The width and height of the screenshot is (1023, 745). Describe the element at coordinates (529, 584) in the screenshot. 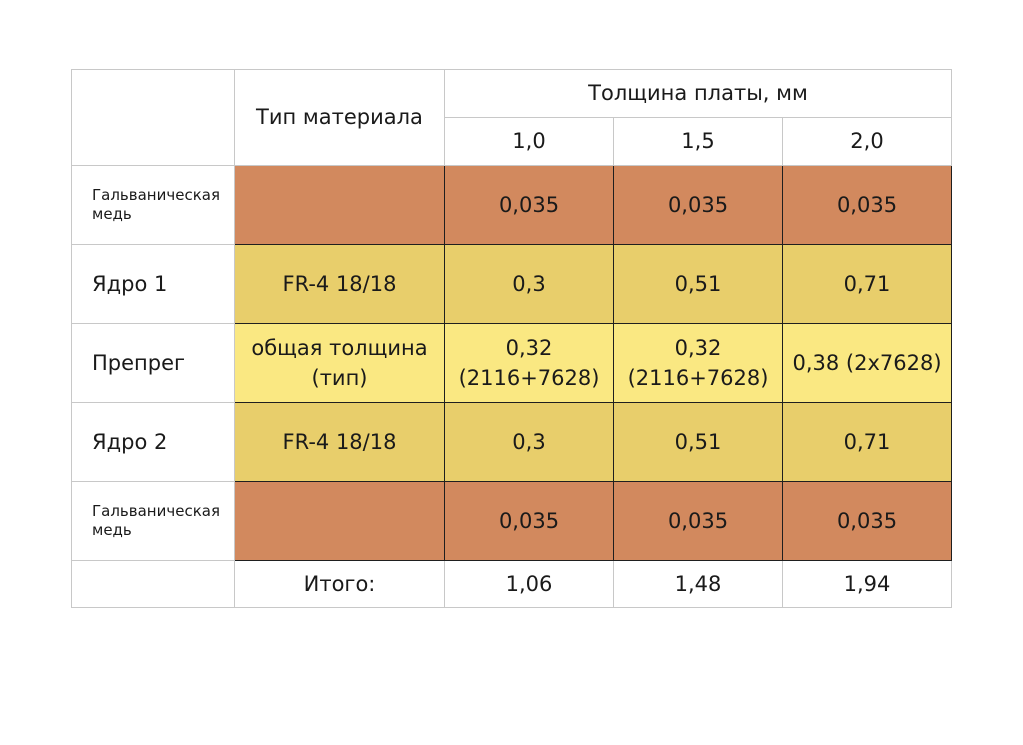

I see `total-value: 1,06` at that location.